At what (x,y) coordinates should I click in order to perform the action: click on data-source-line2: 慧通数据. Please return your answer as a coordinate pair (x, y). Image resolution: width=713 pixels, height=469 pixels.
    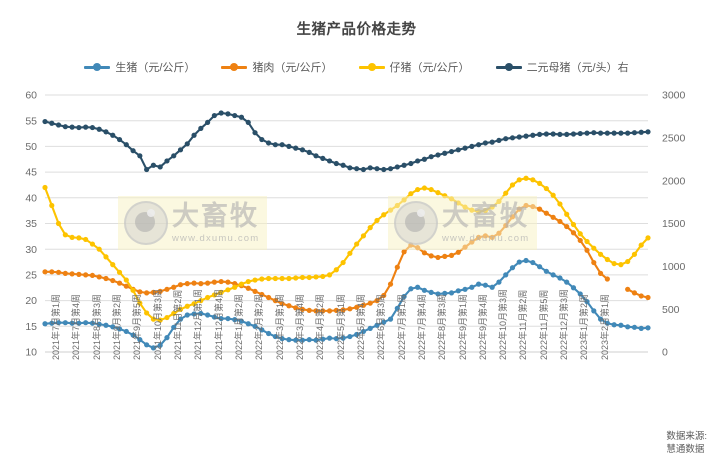
    Looking at the image, I should click on (685, 450).